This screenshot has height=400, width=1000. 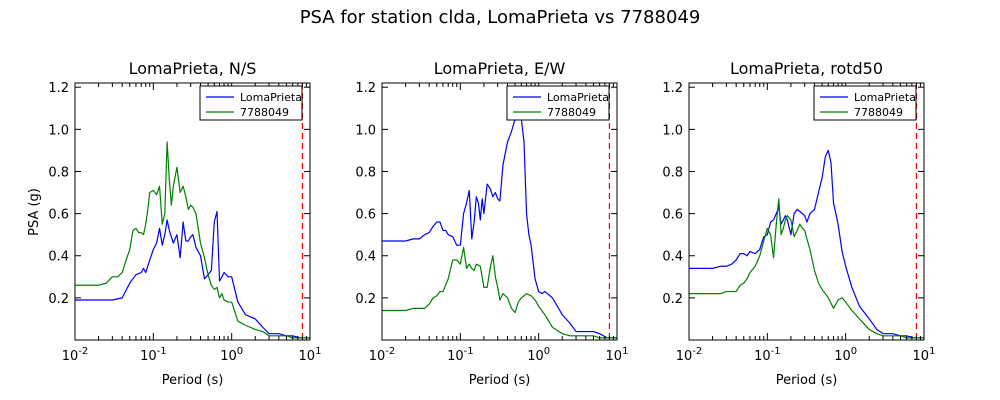 What do you see at coordinates (500, 68) in the screenshot?
I see `subplot-title: LomaPrieta, E/W` at bounding box center [500, 68].